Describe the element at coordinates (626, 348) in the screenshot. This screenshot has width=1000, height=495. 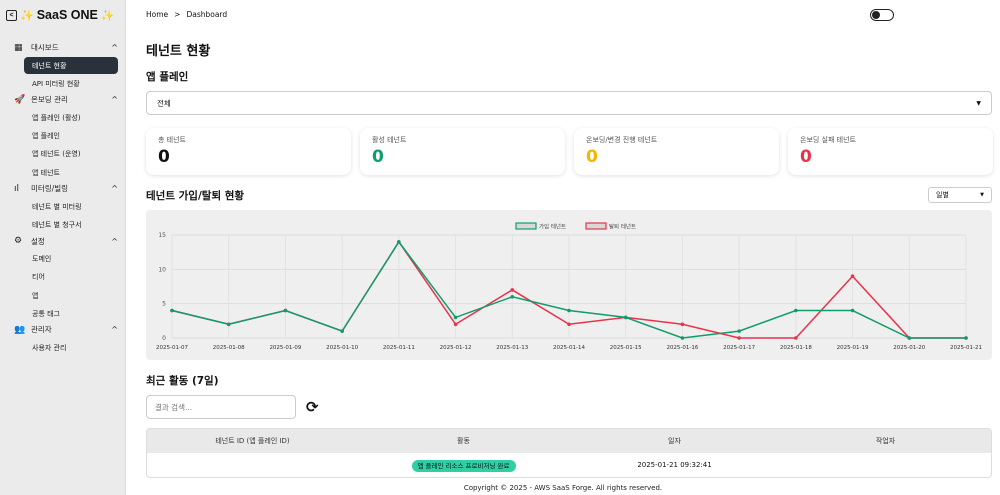
I see `x-tick-label: 2025-01-15` at that location.